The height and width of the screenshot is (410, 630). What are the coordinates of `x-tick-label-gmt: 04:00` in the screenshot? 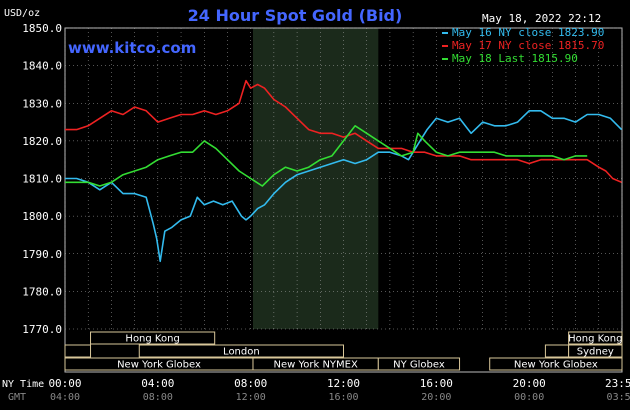 It's located at (65, 397).